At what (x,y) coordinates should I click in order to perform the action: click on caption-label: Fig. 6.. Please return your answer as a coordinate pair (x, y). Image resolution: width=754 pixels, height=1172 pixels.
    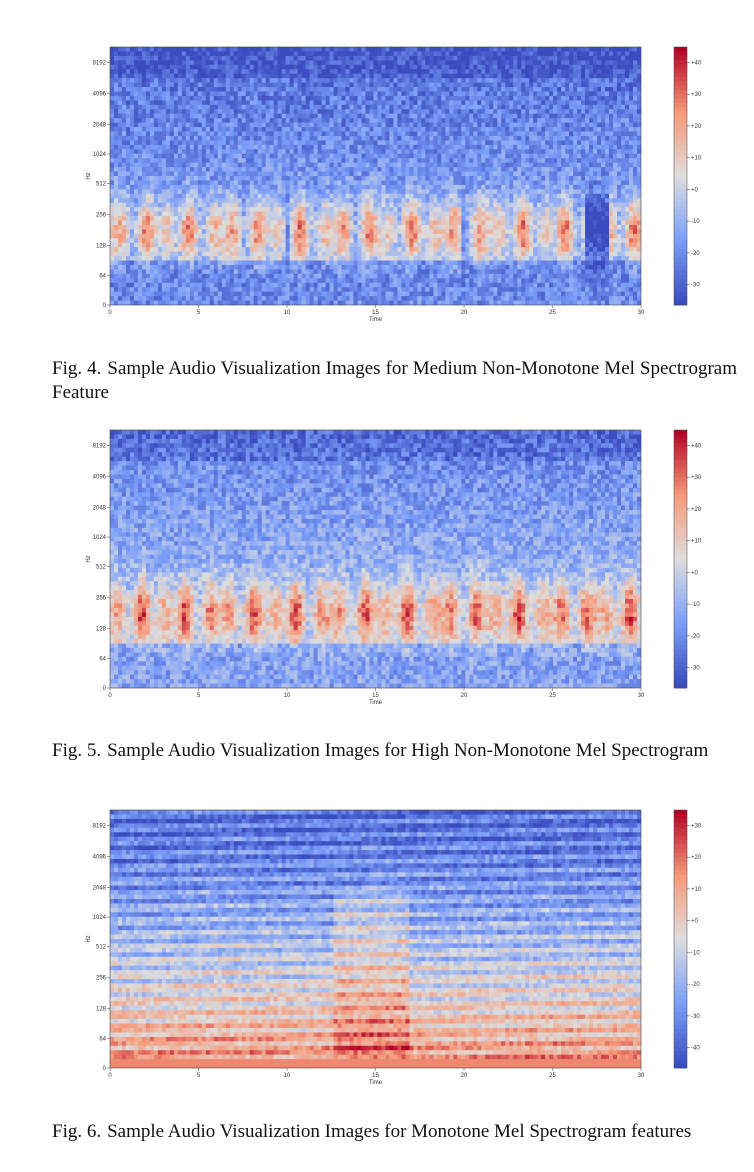
    Looking at the image, I should click on (76, 1131).